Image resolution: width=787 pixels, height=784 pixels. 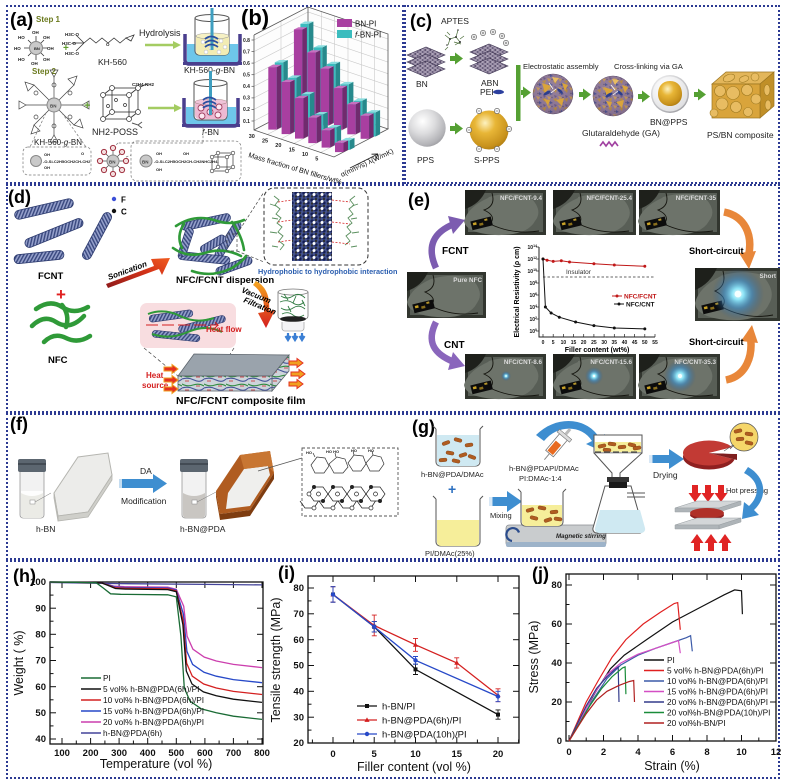 What do you see at coordinates (398, 707) in the screenshot?
I see `svg-text: h-BN/PI` at bounding box center [398, 707].